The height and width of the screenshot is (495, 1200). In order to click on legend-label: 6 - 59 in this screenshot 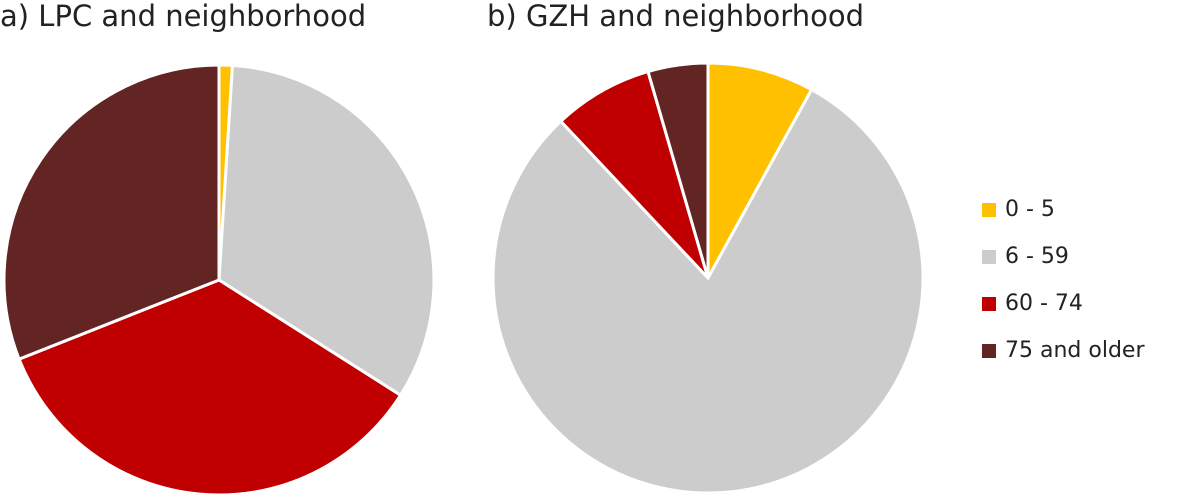, I will do `click(1037, 256)`.